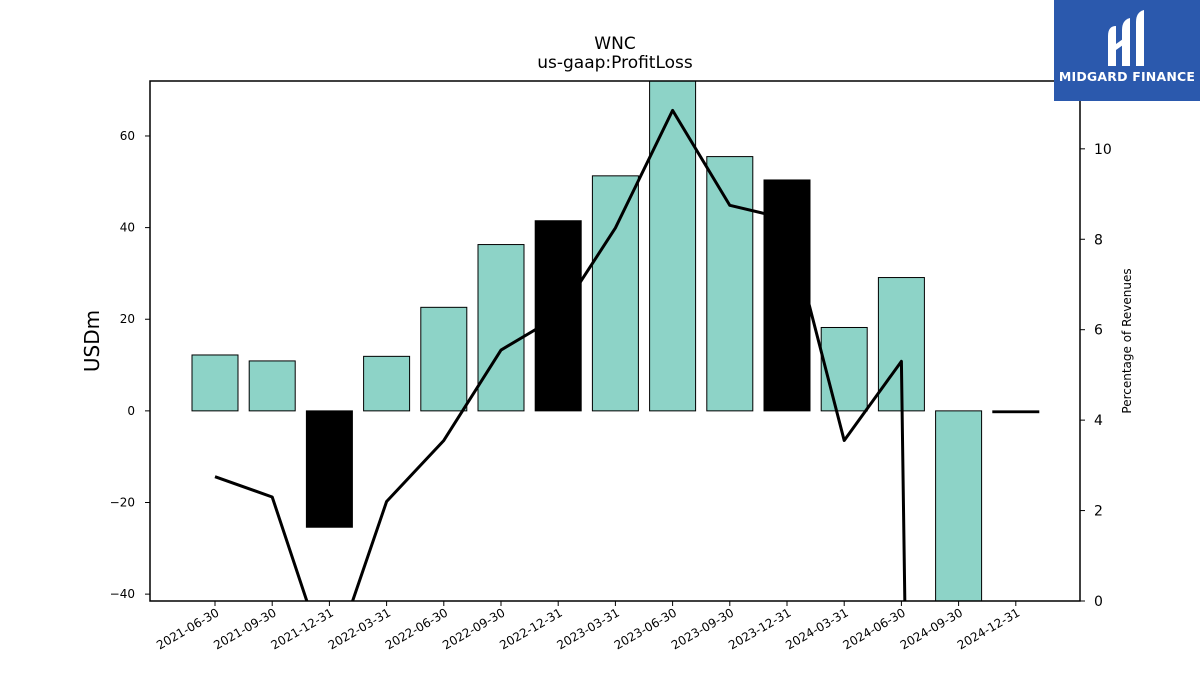  What do you see at coordinates (587, 628) in the screenshot?
I see `x-tick-label: 2023-03-31` at bounding box center [587, 628].